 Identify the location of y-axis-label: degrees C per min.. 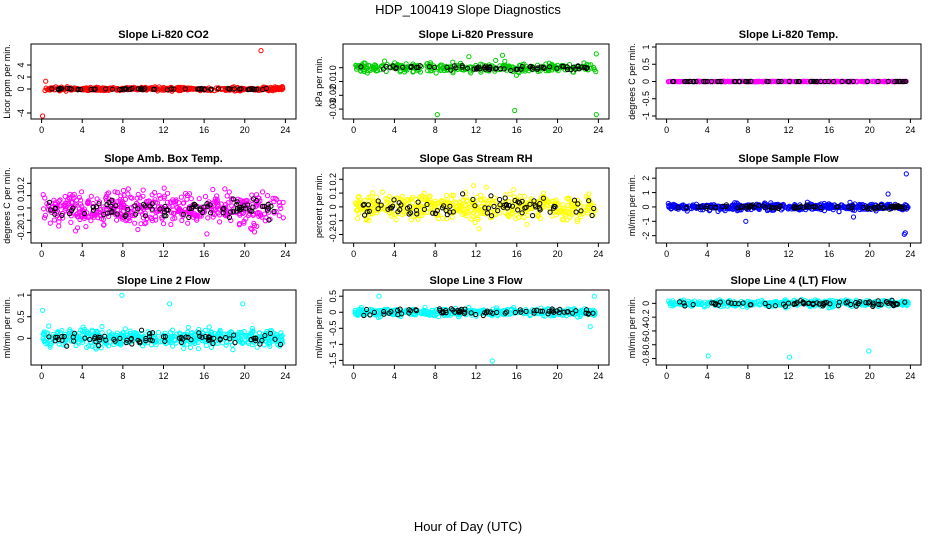
(632, 81).